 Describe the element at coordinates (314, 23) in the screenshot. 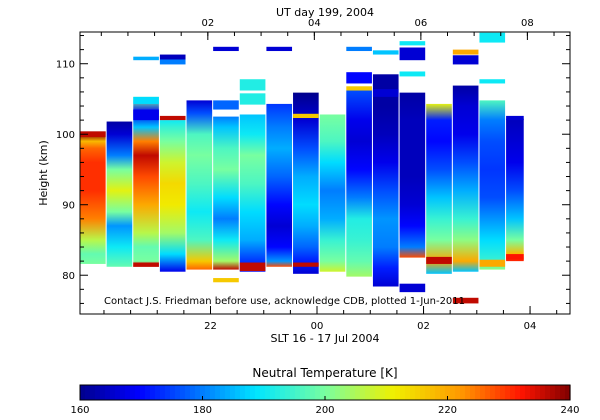

I see `top-tick-label: 04` at that location.